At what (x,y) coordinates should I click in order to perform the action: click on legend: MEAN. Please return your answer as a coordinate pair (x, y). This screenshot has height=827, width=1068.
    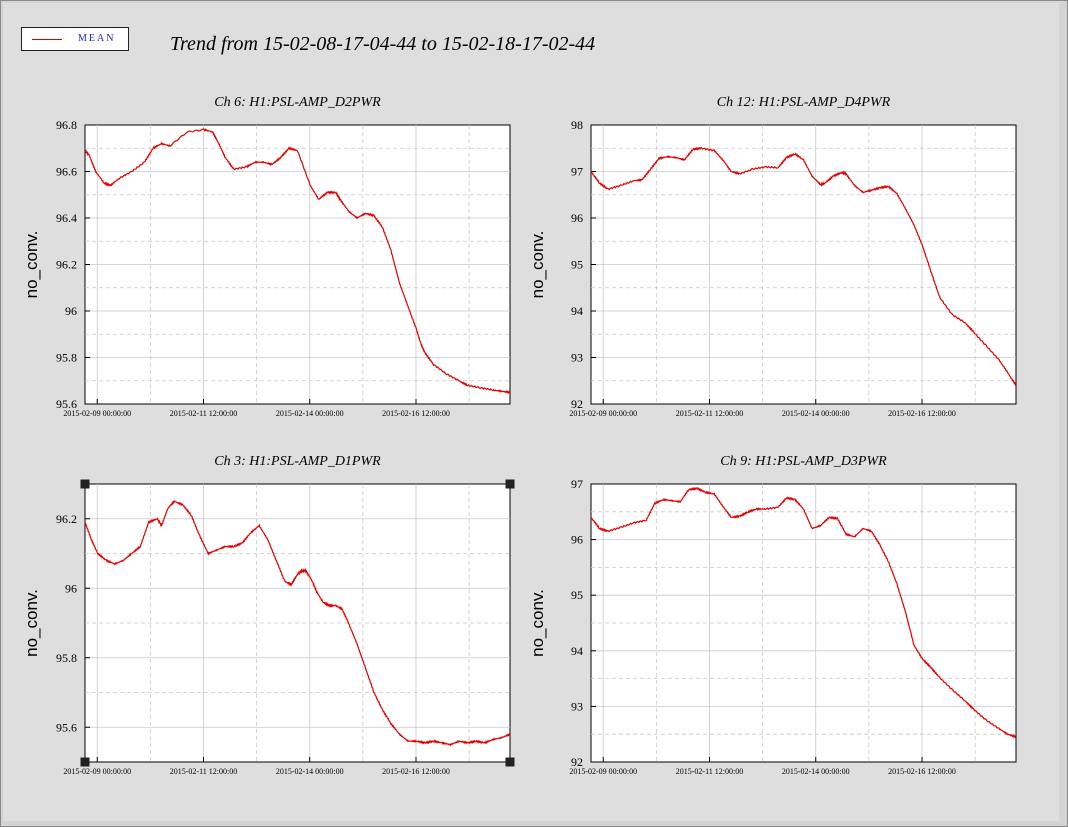
    Looking at the image, I should click on (75, 39).